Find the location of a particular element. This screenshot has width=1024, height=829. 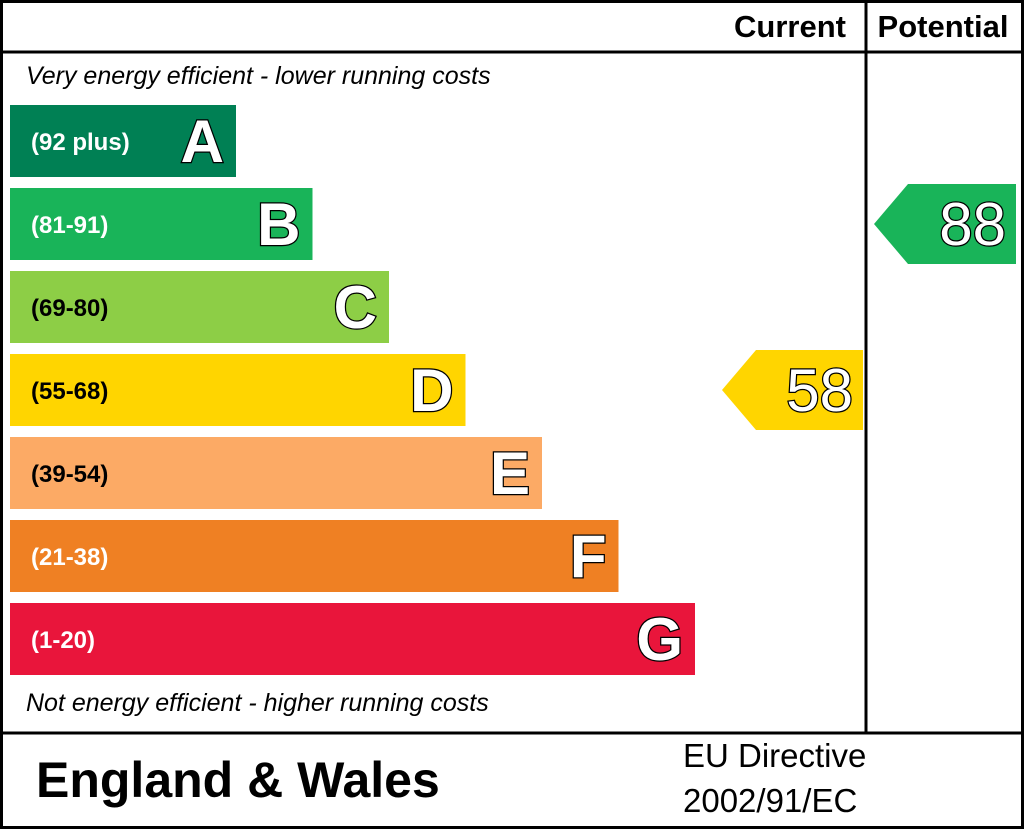

directive-line-1: EU Directive is located at coordinates (774, 755).